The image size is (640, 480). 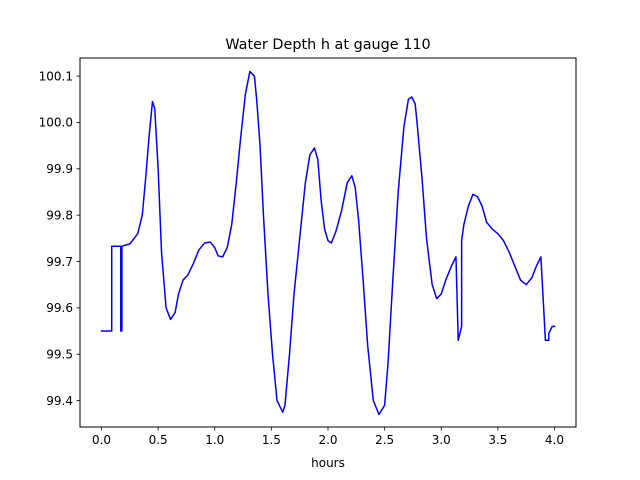 I want to click on y-tick-label: 99.4, so click(x=59, y=401).